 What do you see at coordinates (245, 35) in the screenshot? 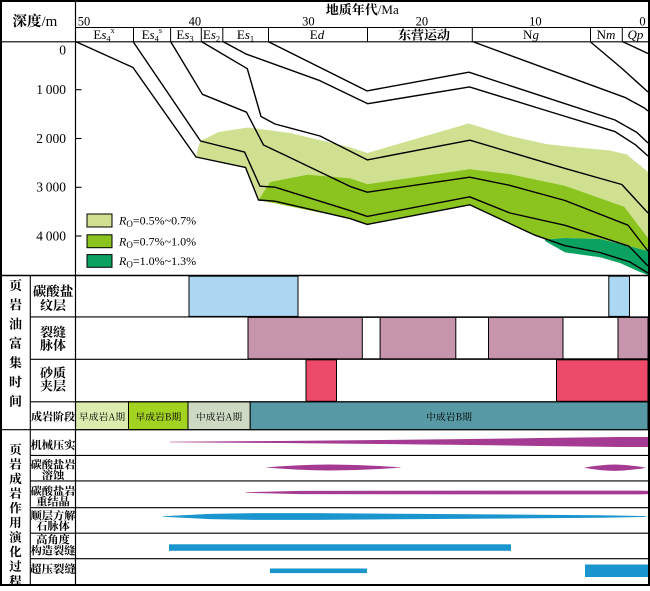
I see `svg-text: Es1` at bounding box center [245, 35].